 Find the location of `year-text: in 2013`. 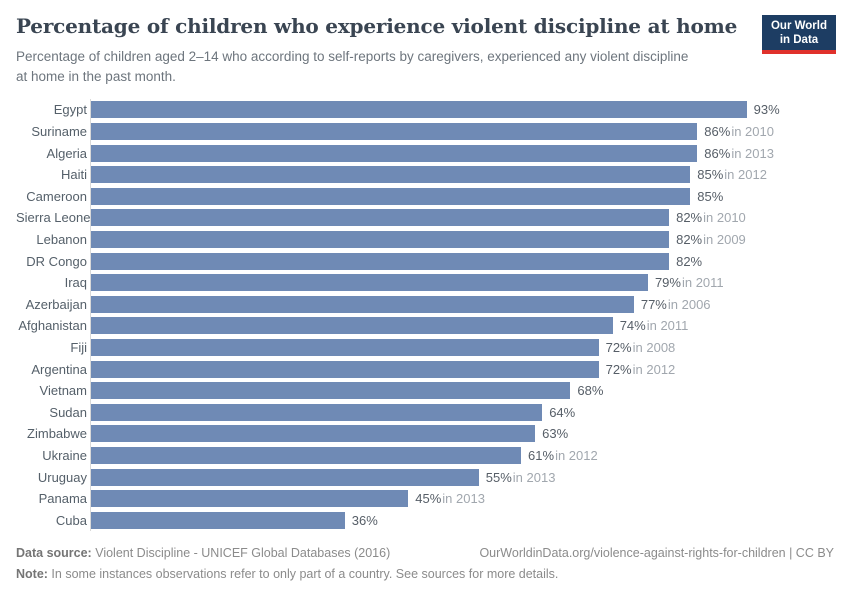

year-text: in 2013 is located at coordinates (463, 499).